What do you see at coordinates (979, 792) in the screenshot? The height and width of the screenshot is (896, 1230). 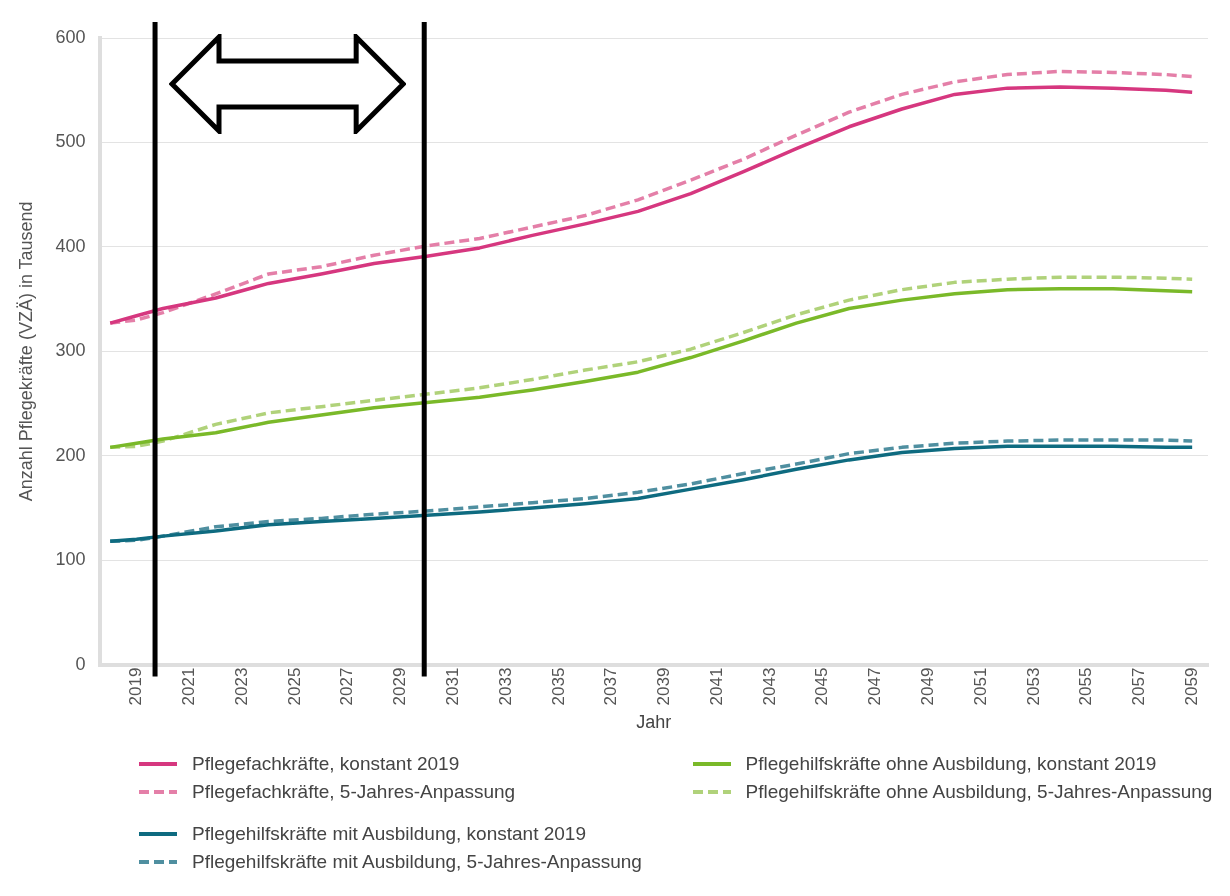 I see `legend-label: Pflegehilfskräfte ohne Ausbildung, 5-Jahres-Anpassung` at bounding box center [979, 792].